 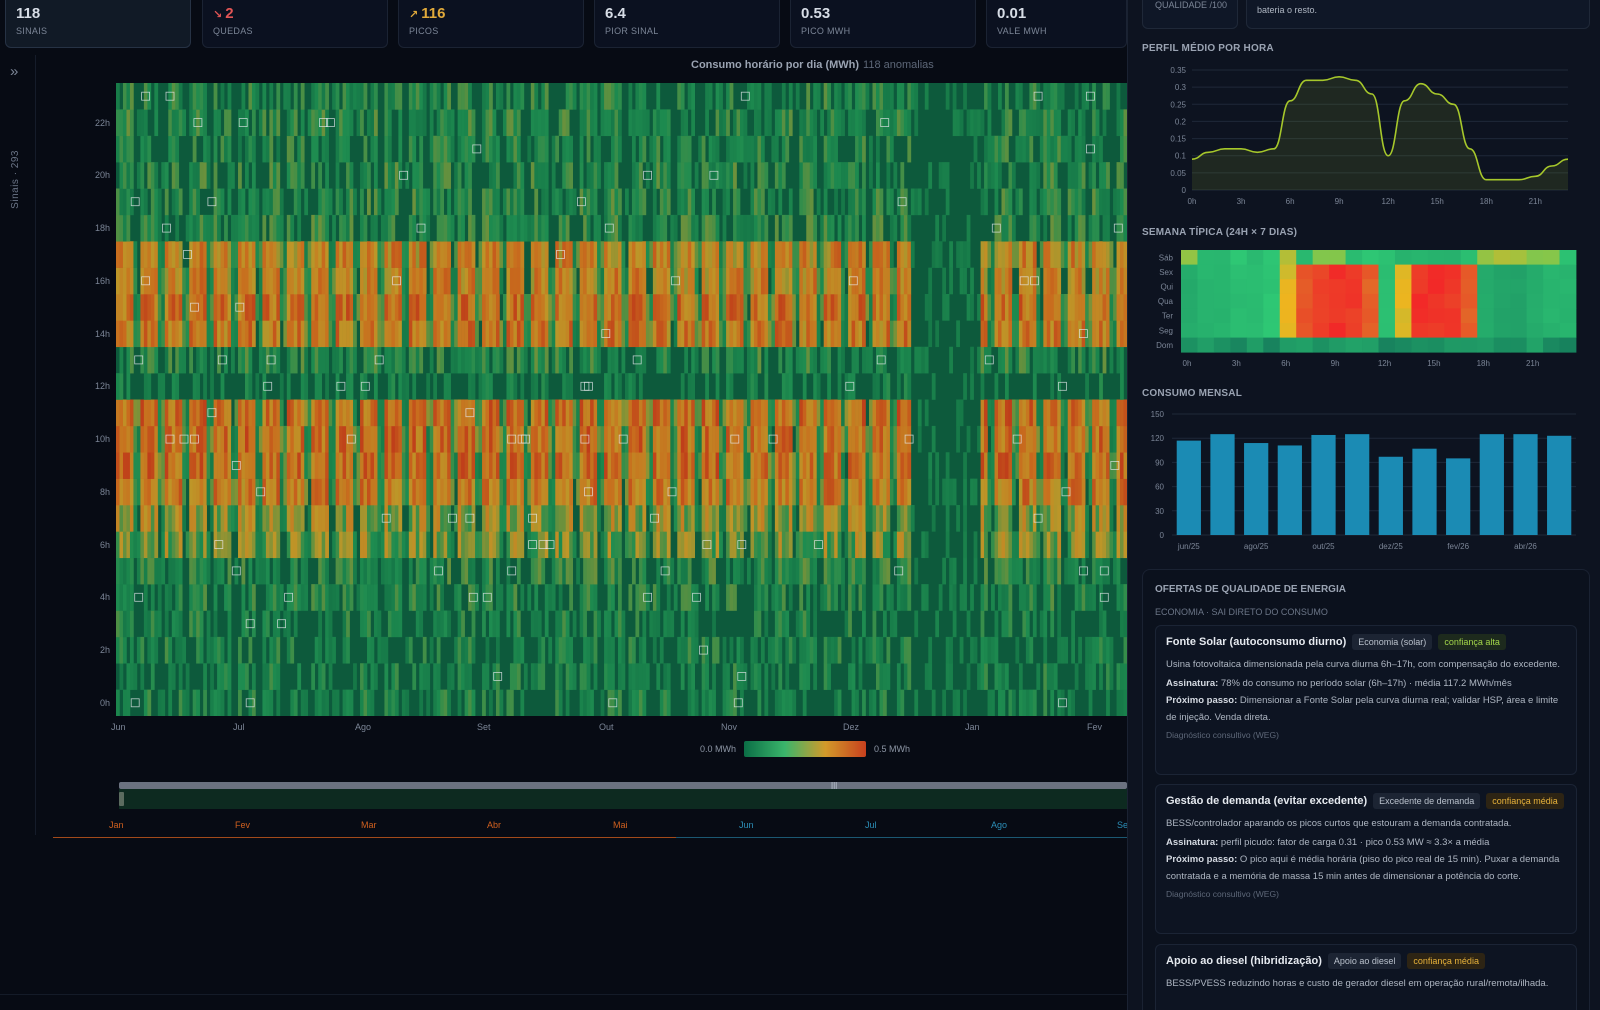 What do you see at coordinates (295, 24) in the screenshot?
I see `kpi-quedas: ↘ 2 QUEDAS` at bounding box center [295, 24].